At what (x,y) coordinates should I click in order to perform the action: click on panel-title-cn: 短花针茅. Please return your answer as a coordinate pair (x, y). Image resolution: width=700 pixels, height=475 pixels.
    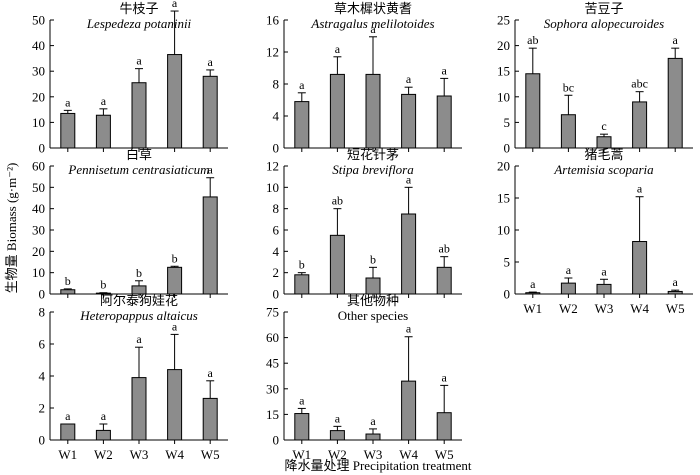
    Looking at the image, I should click on (373, 154).